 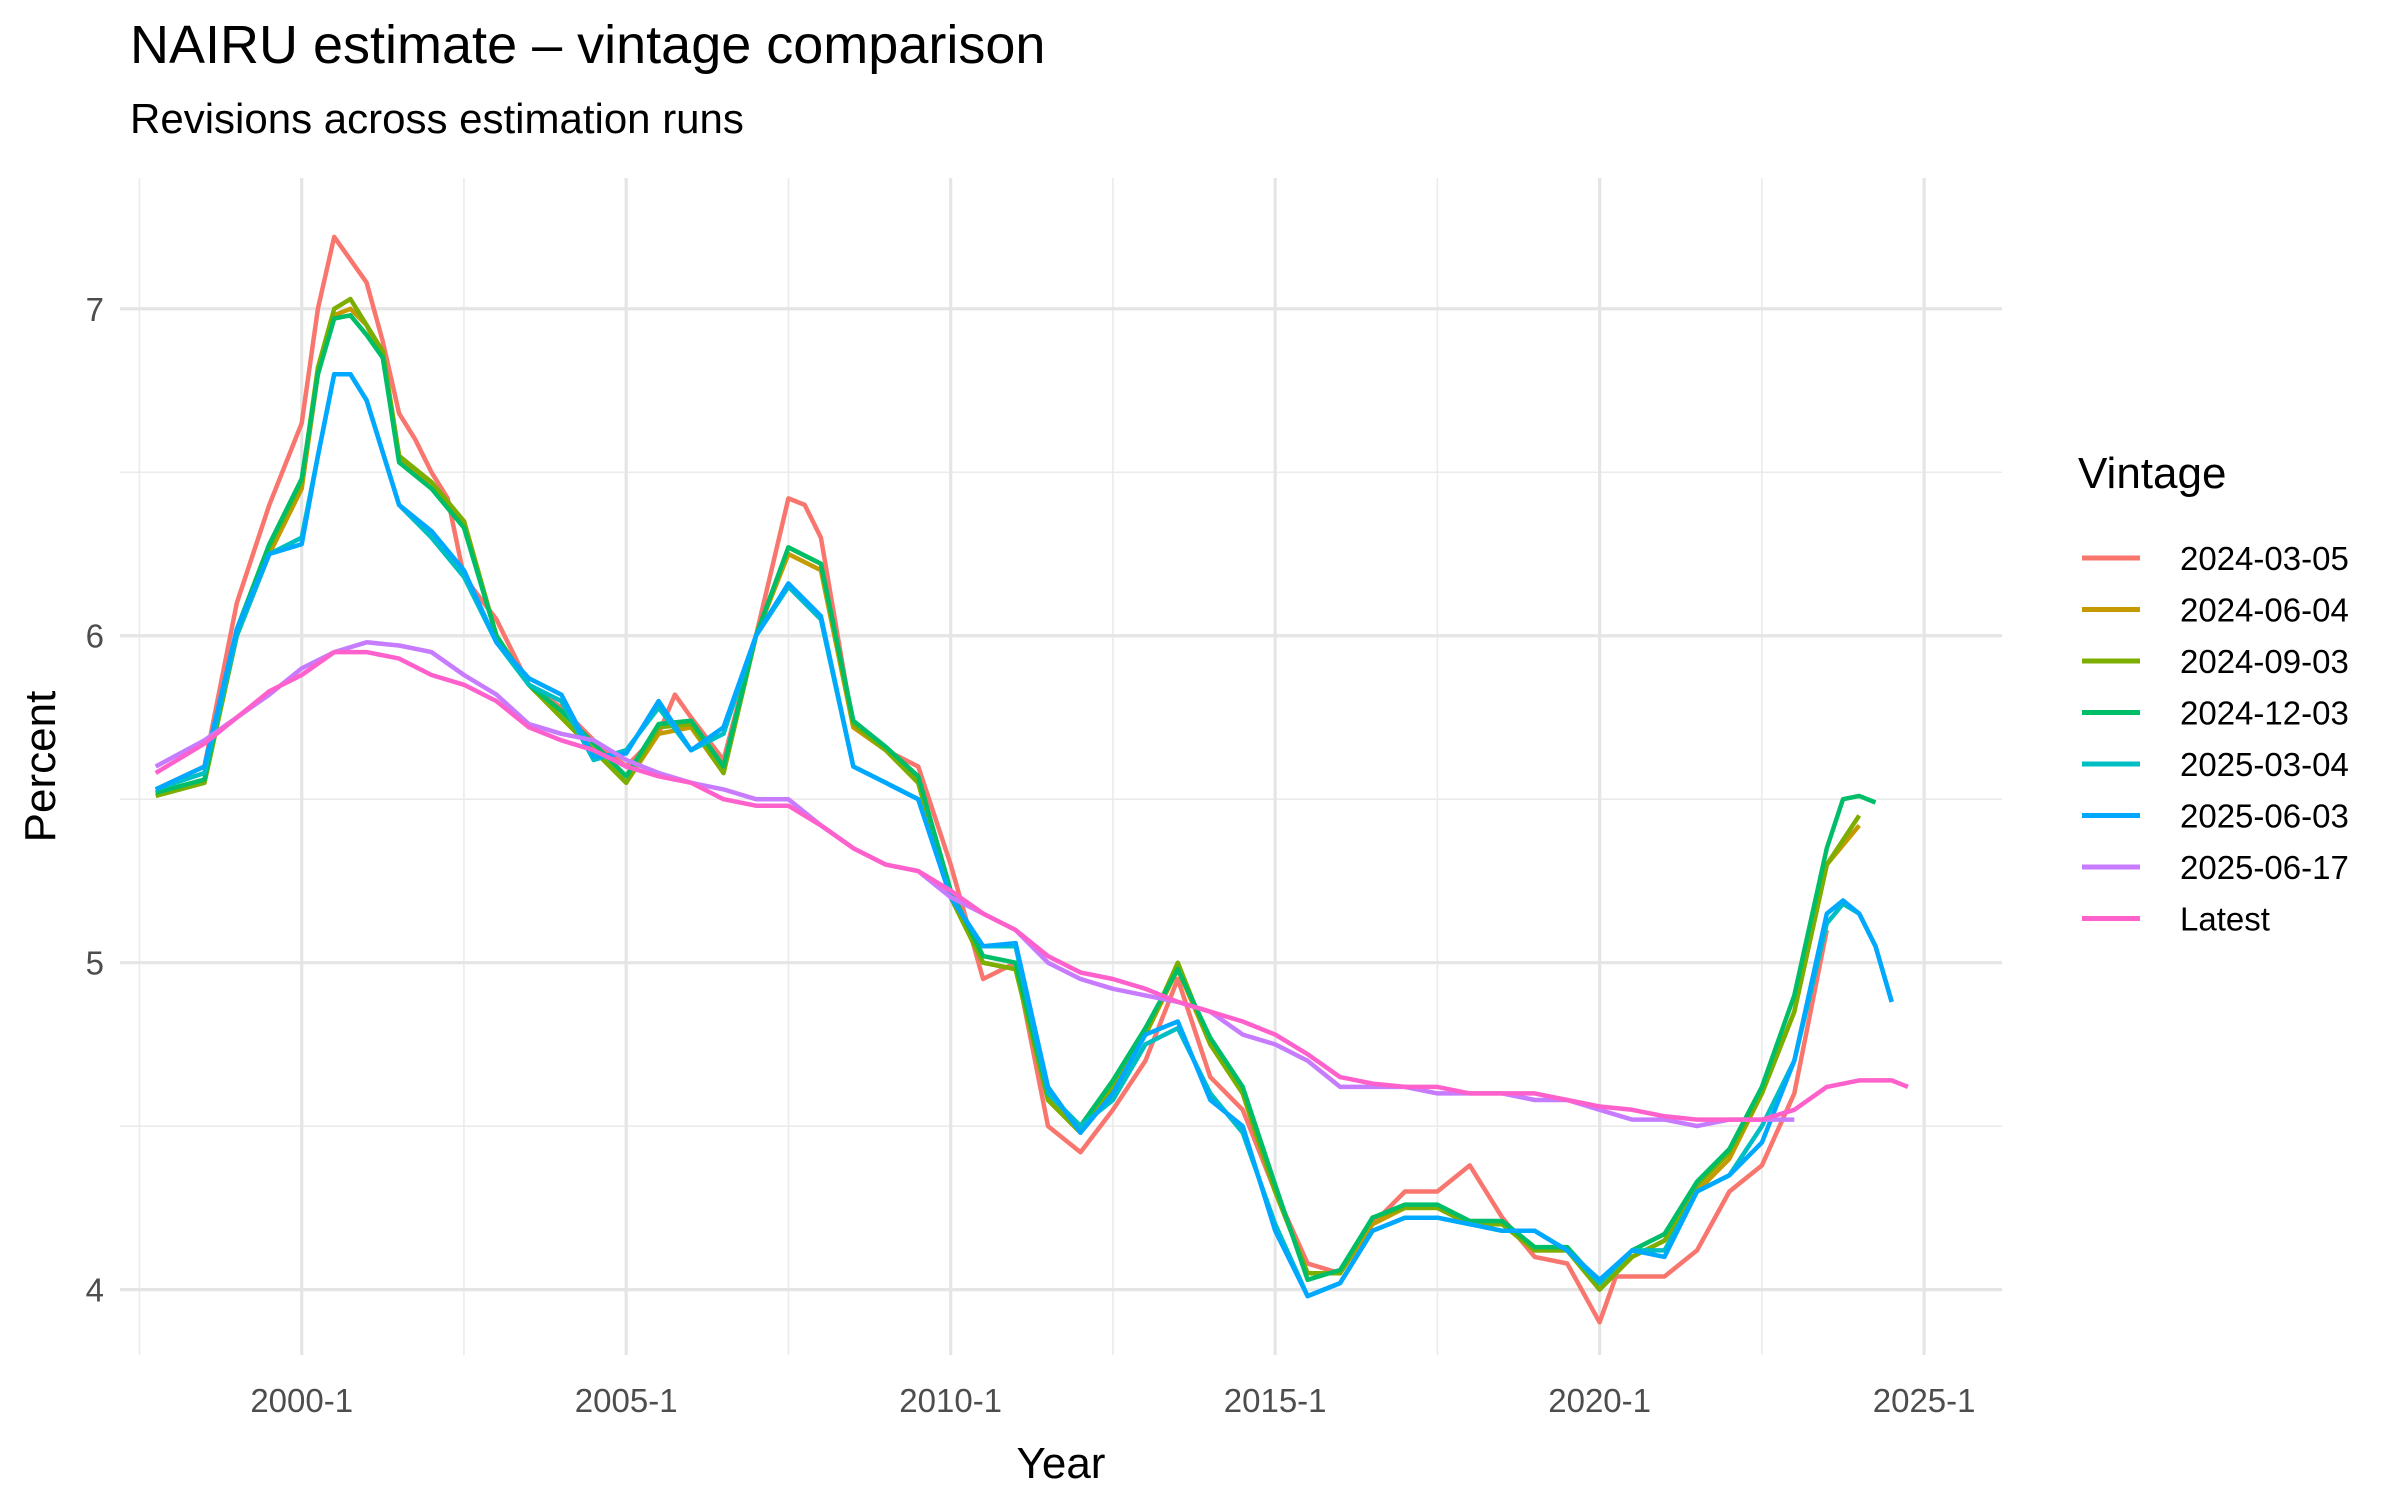 What do you see at coordinates (588, 45) in the screenshot?
I see `chart-title: NAIRU estimate – vintage comparison` at bounding box center [588, 45].